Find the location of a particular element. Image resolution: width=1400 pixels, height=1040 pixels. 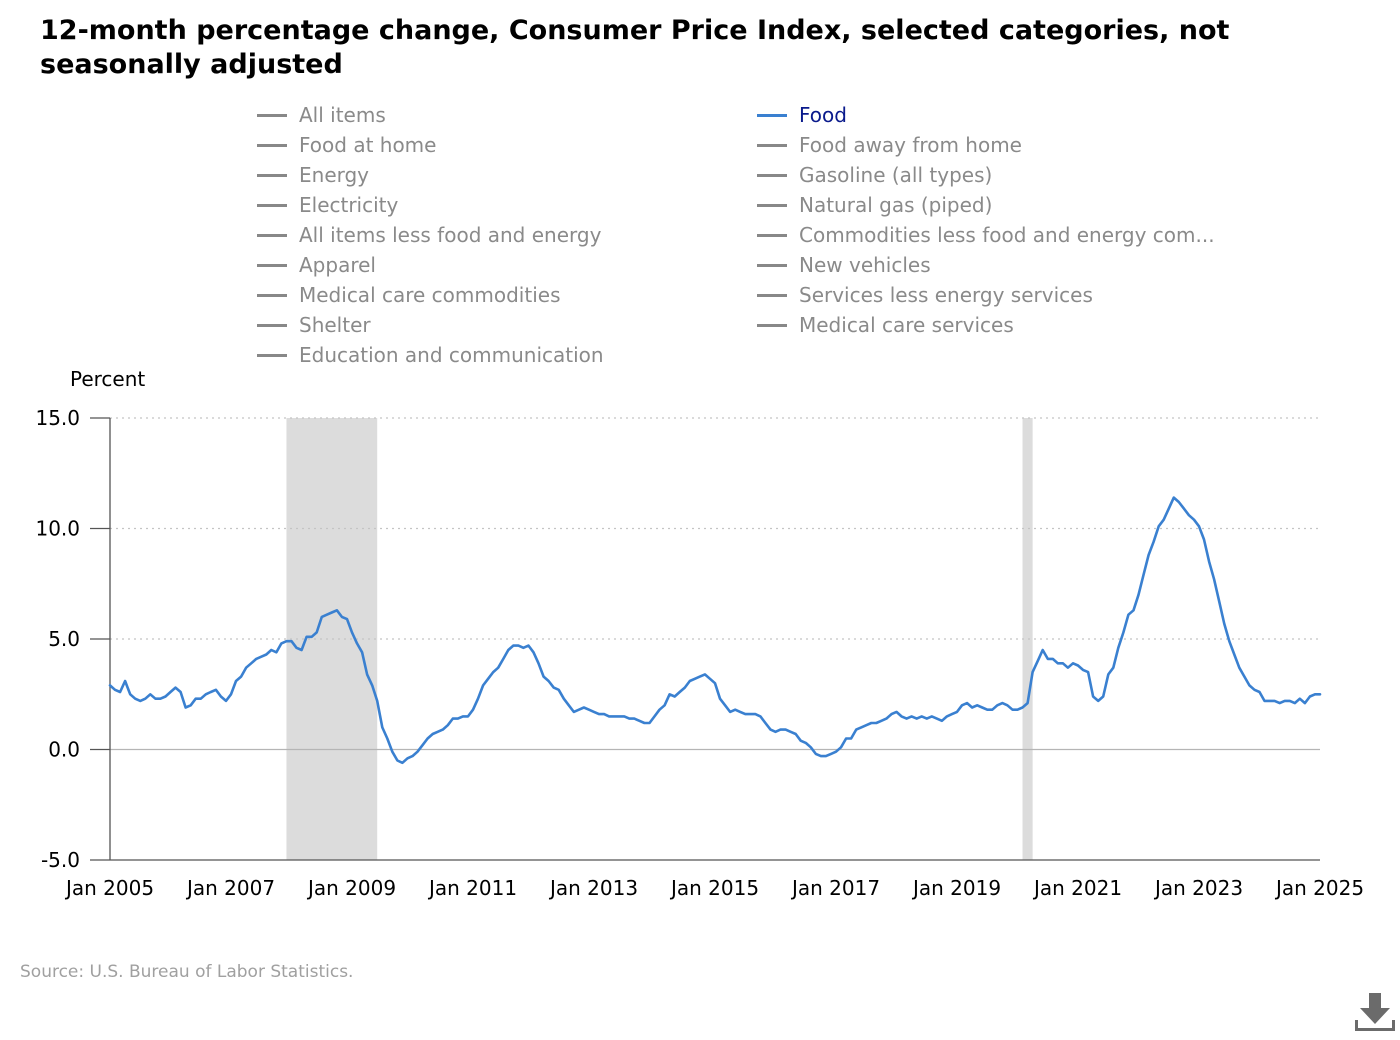

download-icon is located at coordinates (1375, 1012).